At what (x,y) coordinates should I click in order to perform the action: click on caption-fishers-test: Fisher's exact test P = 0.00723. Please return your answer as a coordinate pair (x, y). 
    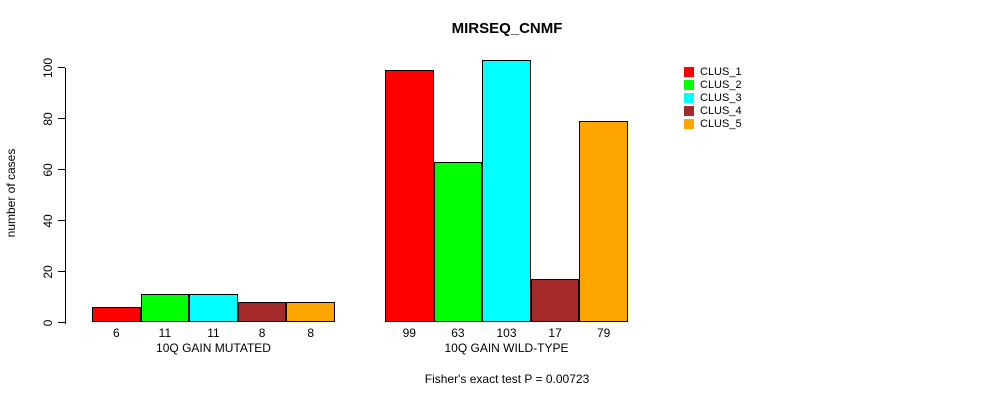
    Looking at the image, I should click on (507, 379).